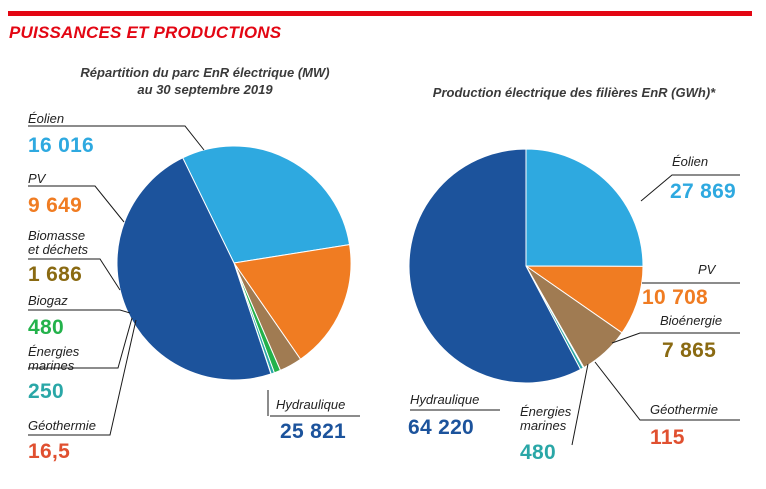 This screenshot has height=489, width=766. What do you see at coordinates (543, 425) in the screenshot?
I see `chart2-label-marines-line2: marines` at bounding box center [543, 425].